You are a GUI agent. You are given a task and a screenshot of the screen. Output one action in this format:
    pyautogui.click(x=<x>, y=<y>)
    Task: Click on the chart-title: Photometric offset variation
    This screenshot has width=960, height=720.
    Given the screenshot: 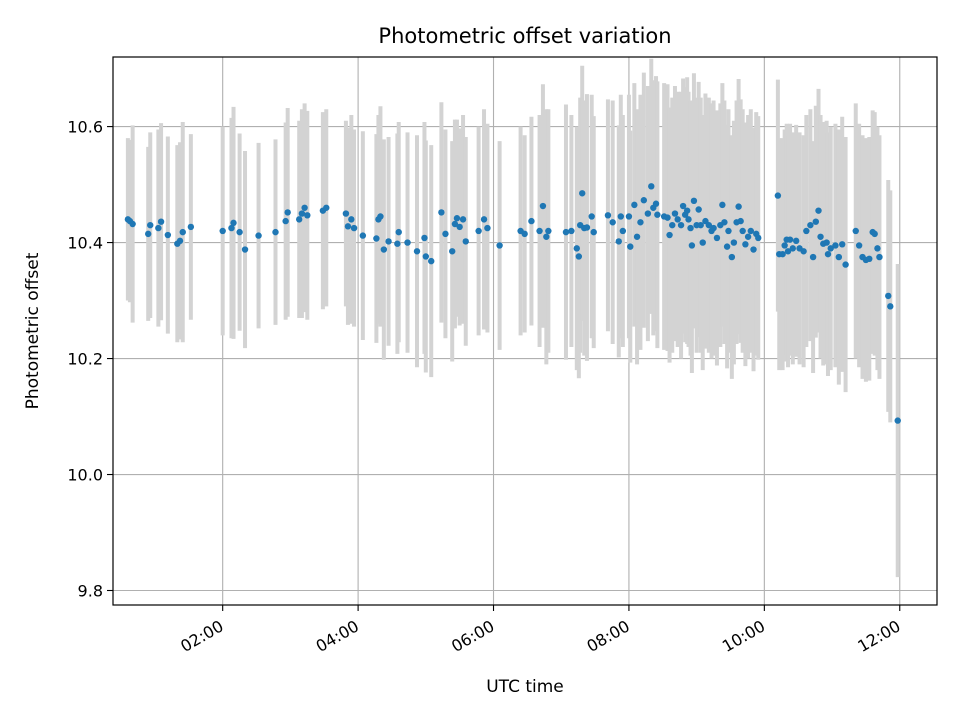 What is the action you would take?
    pyautogui.click(x=524, y=36)
    